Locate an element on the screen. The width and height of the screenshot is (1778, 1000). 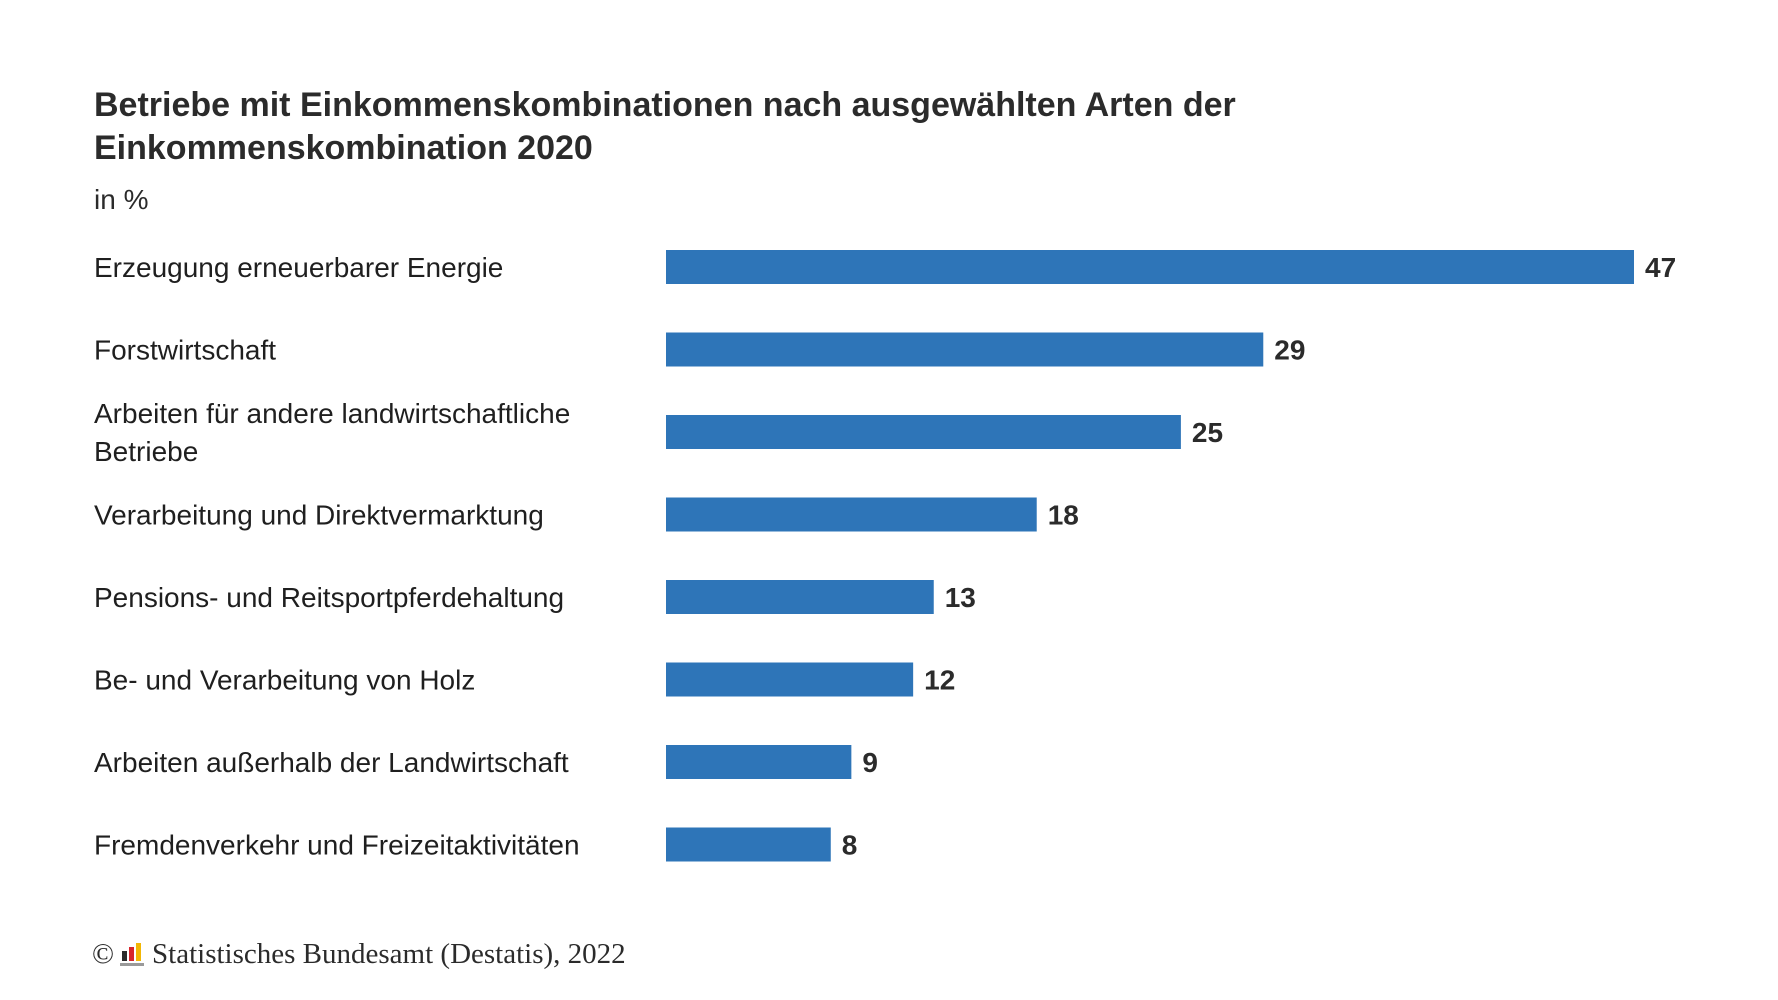
bar-value-label: 13 is located at coordinates (960, 597).